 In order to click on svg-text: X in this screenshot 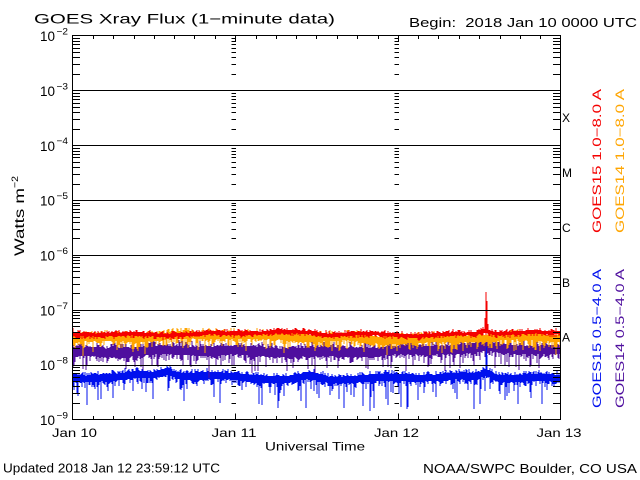, I will do `click(566, 118)`.